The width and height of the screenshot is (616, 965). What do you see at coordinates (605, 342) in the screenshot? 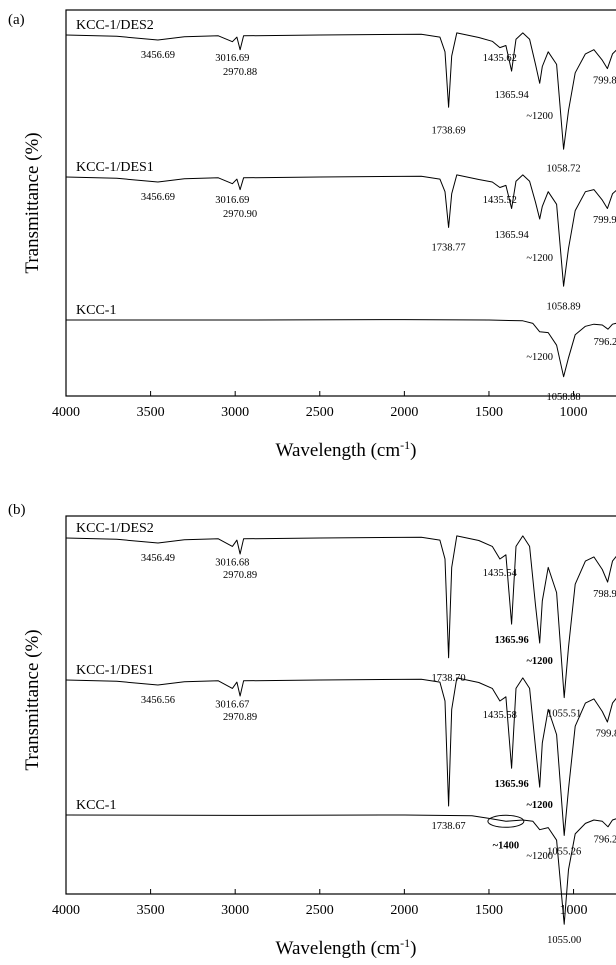
I see `peak-label: 796.20` at bounding box center [605, 342].